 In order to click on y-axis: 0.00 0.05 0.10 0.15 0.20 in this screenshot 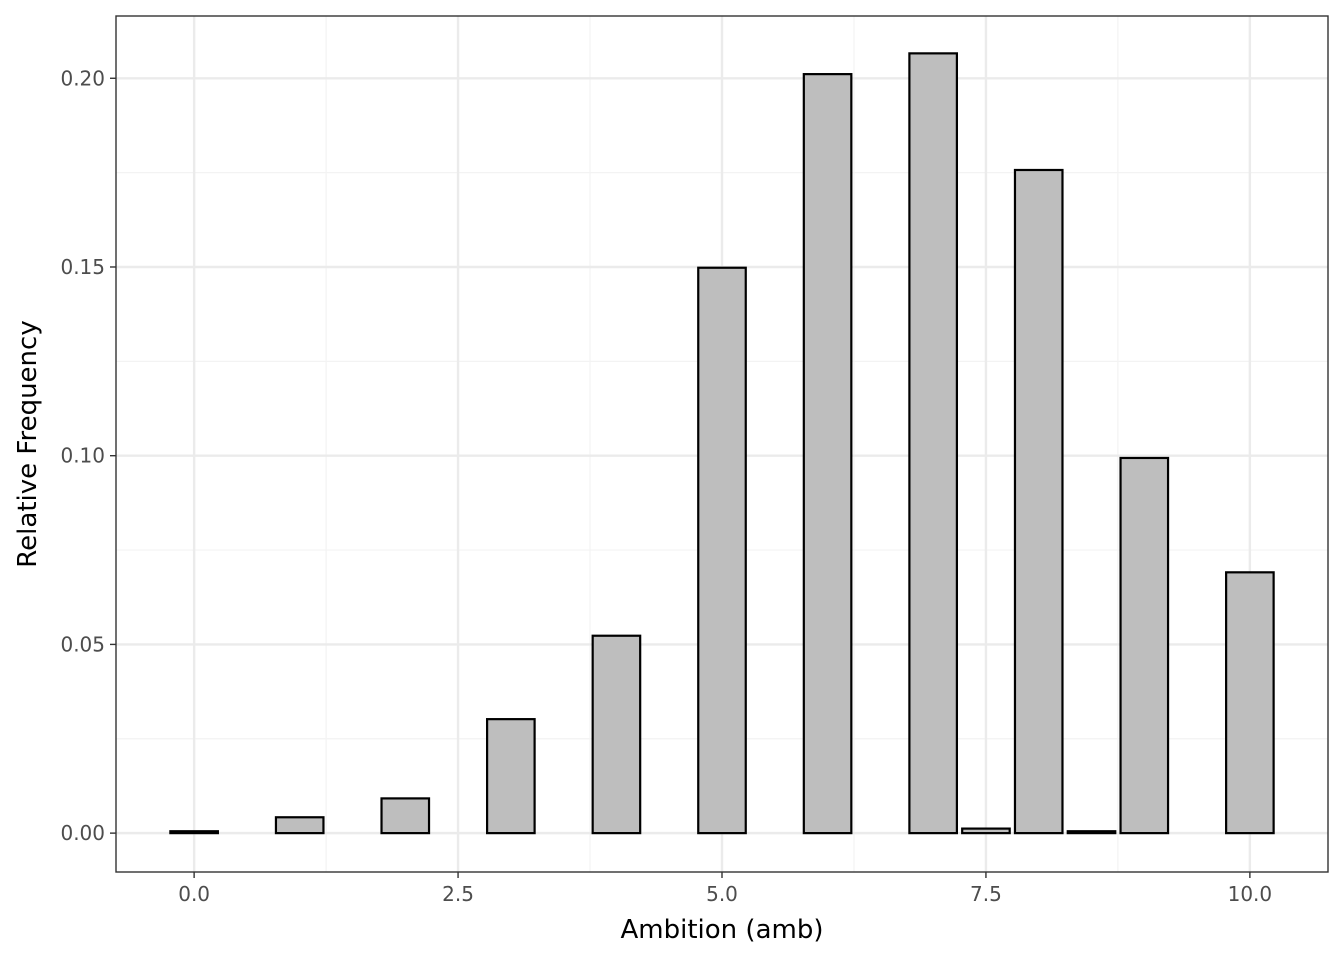, I will do `click(88, 455)`.